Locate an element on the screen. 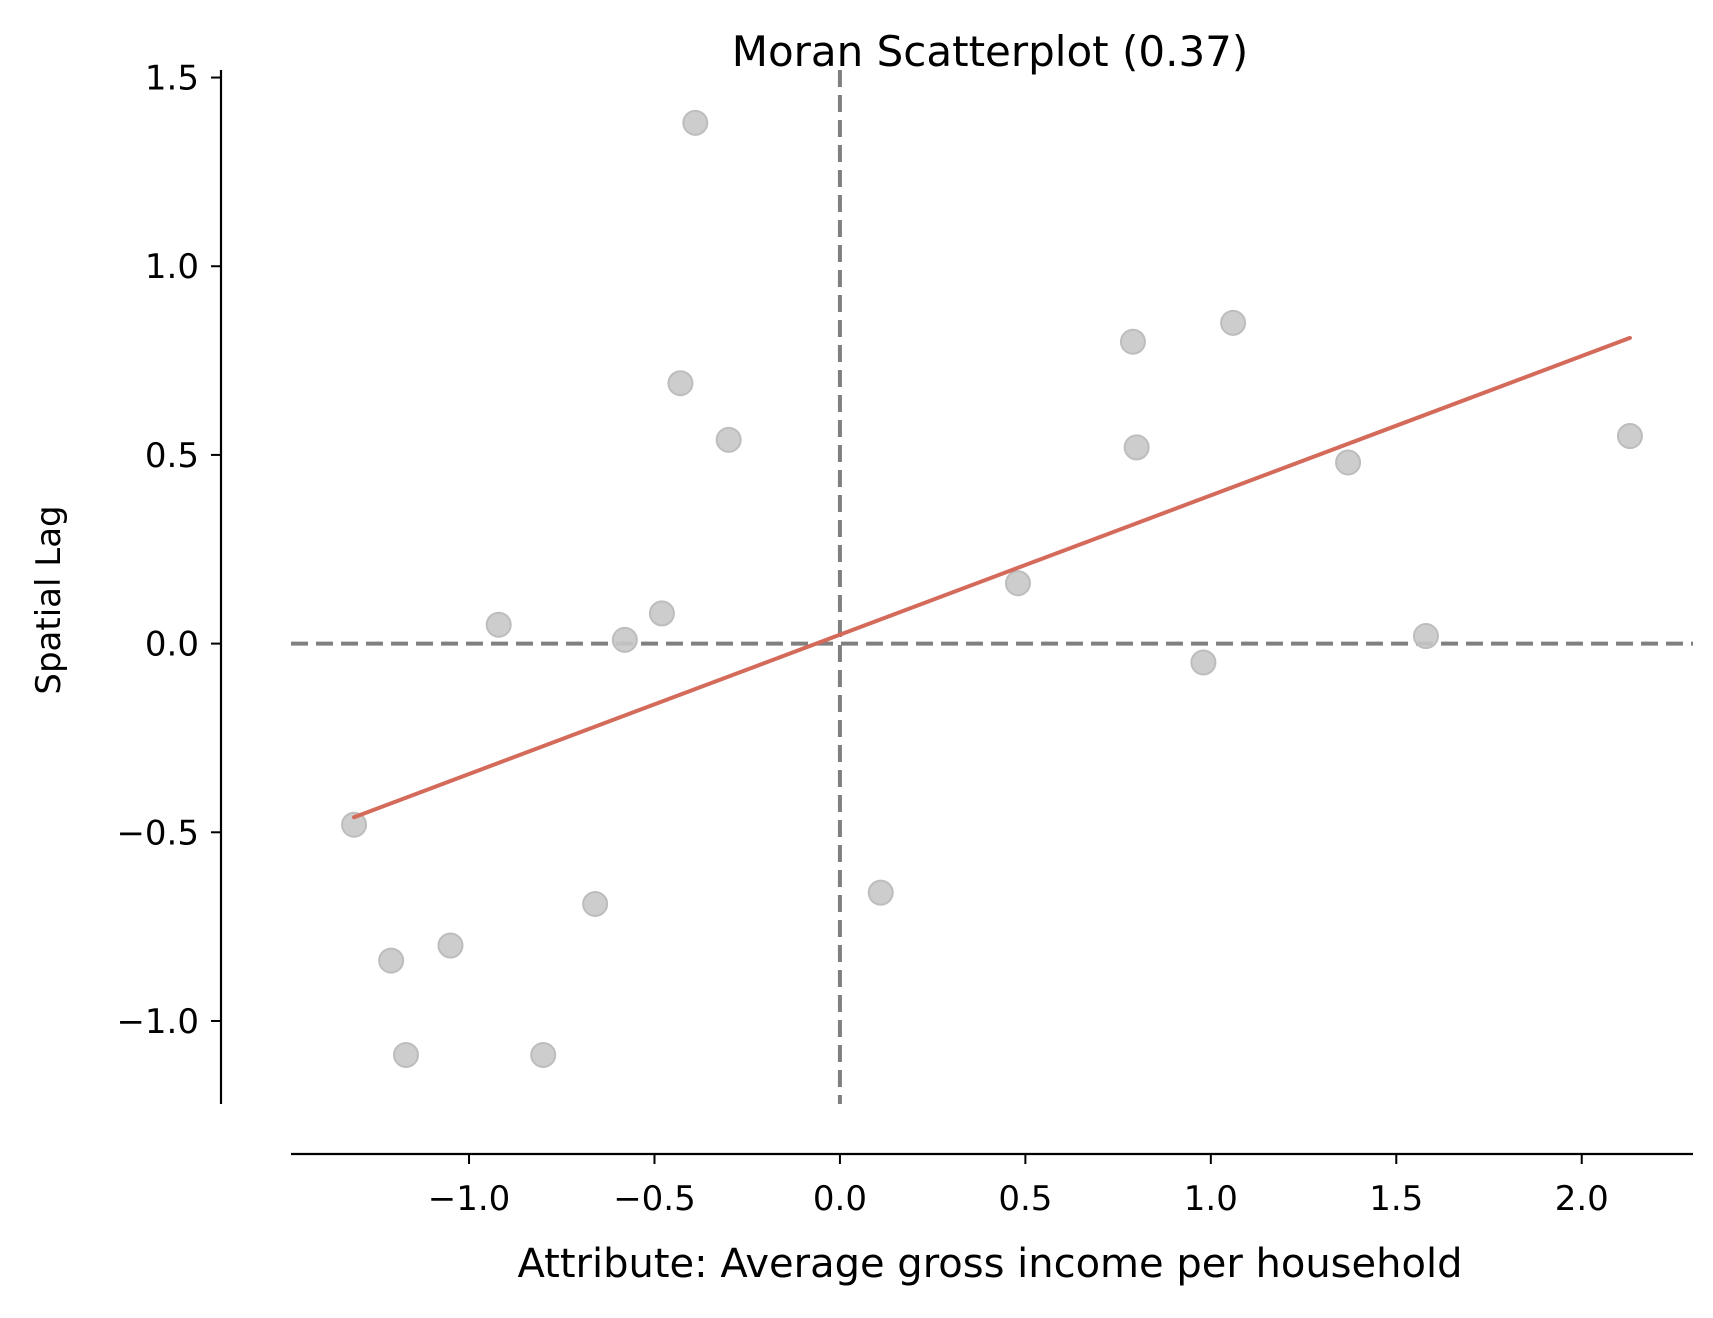  y-tick-label: 1.0 is located at coordinates (172, 267).